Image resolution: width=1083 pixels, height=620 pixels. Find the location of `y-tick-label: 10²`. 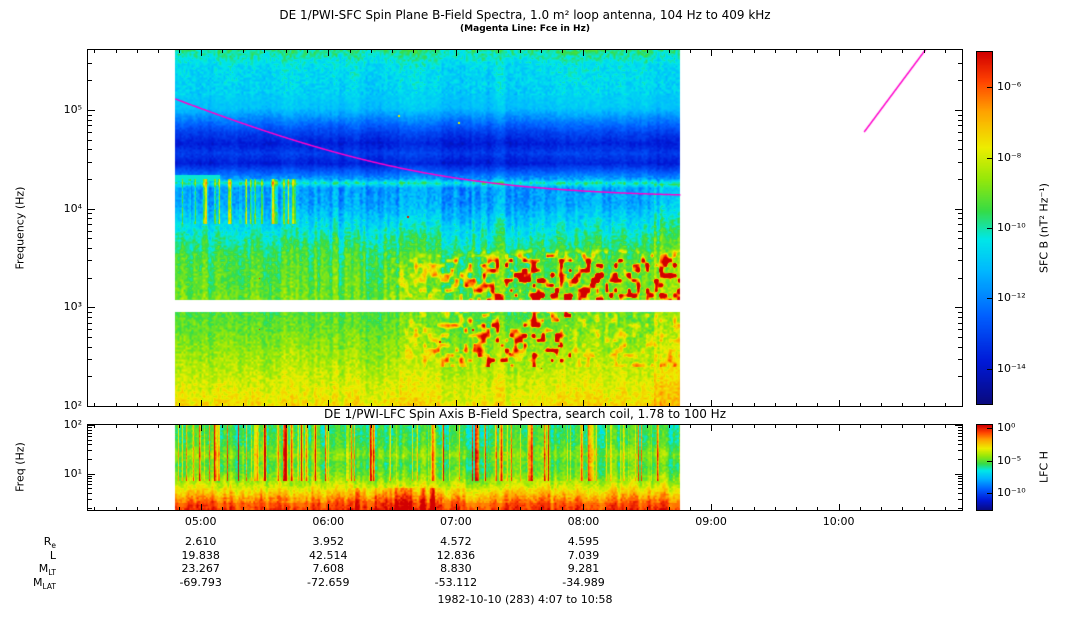

y-tick-label: 10² is located at coordinates (72, 405).